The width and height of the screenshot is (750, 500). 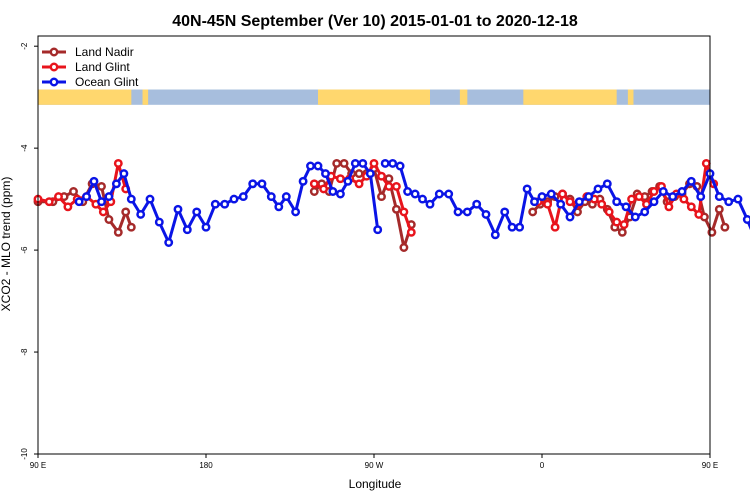 I want to click on y-axis-label: XCO2 - MLO trend (ppm), so click(x=6, y=244).